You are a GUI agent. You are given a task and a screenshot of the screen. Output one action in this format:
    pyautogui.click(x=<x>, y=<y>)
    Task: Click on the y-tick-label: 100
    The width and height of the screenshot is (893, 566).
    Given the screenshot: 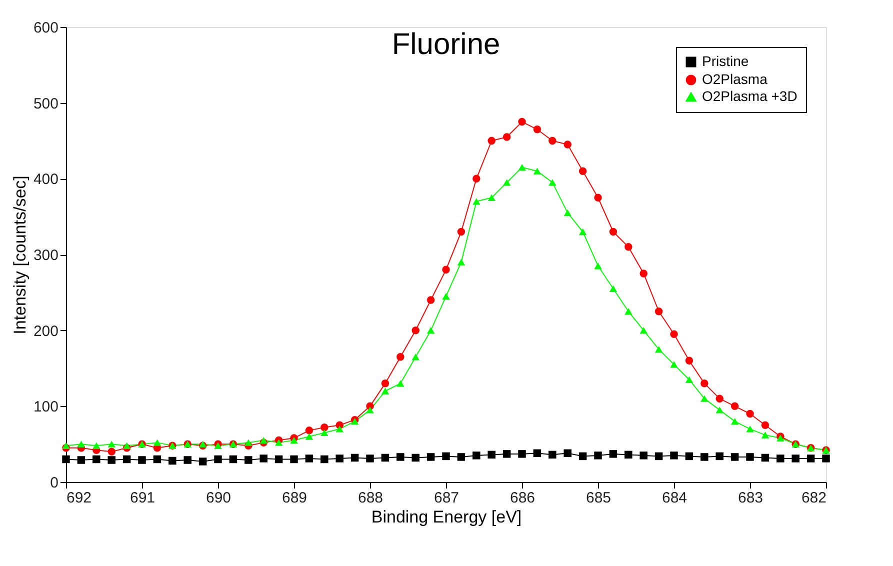 What is the action you would take?
    pyautogui.click(x=45, y=407)
    